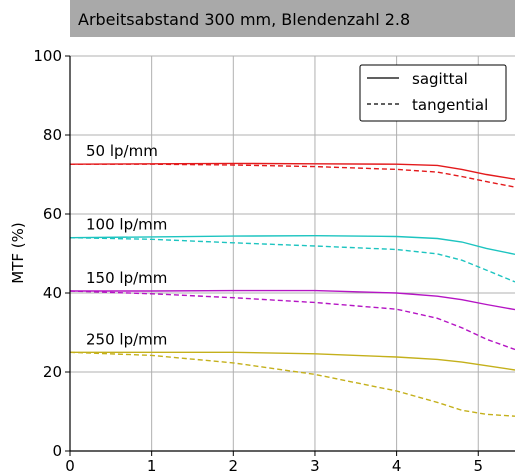 The image size is (515, 475). Describe the element at coordinates (70, 466) in the screenshot. I see `x-tick-label: 0` at that location.